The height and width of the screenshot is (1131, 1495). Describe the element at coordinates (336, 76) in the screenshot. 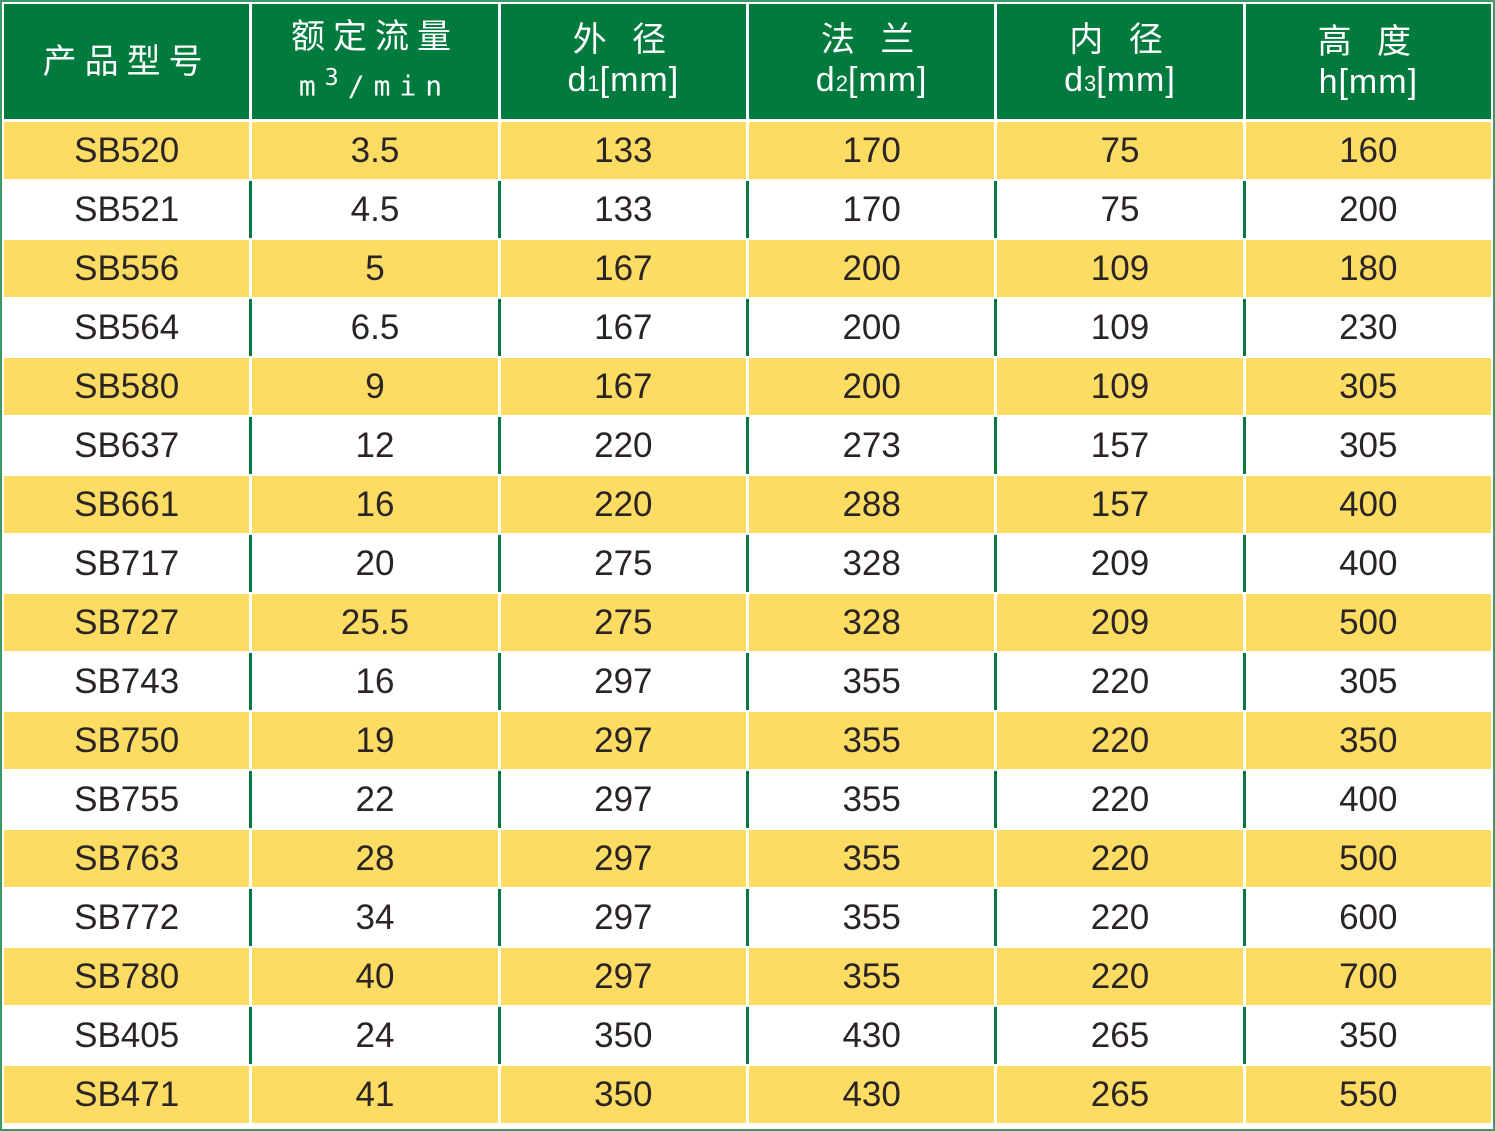

I see `unit-exp: 3` at that location.